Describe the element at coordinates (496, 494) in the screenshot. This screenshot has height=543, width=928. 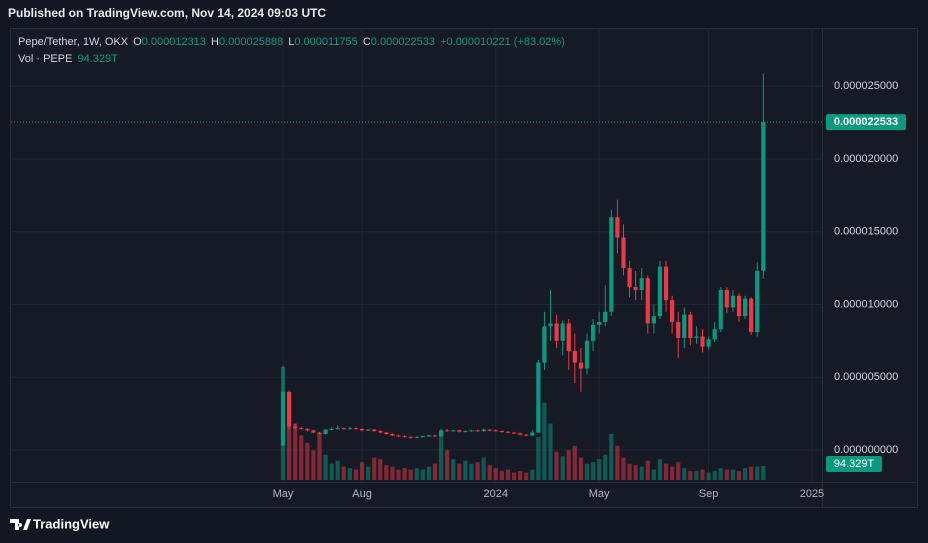
I see `x-tick-label: 2024` at that location.